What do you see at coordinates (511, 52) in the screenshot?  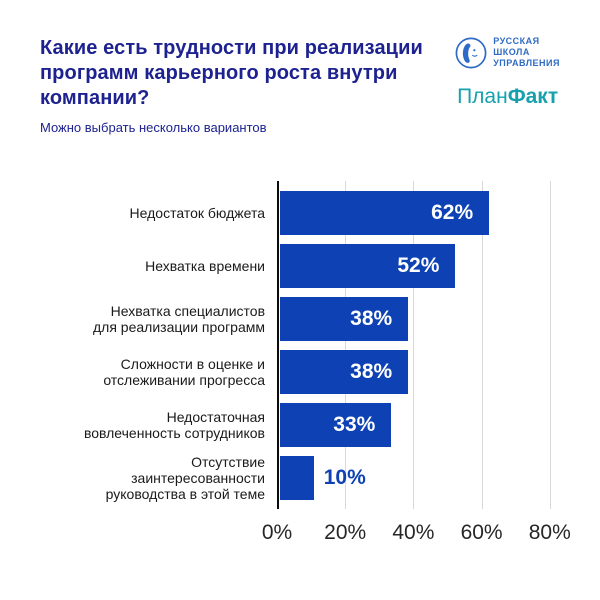 I see `rsu-logo-line: ШКОЛА` at bounding box center [511, 52].